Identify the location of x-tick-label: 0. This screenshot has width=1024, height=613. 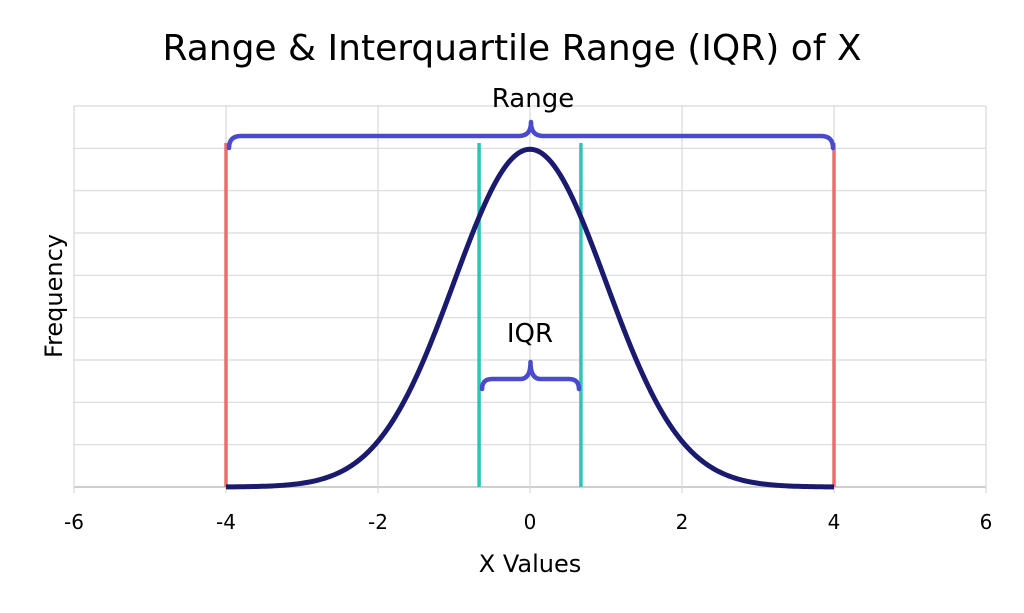
(530, 522).